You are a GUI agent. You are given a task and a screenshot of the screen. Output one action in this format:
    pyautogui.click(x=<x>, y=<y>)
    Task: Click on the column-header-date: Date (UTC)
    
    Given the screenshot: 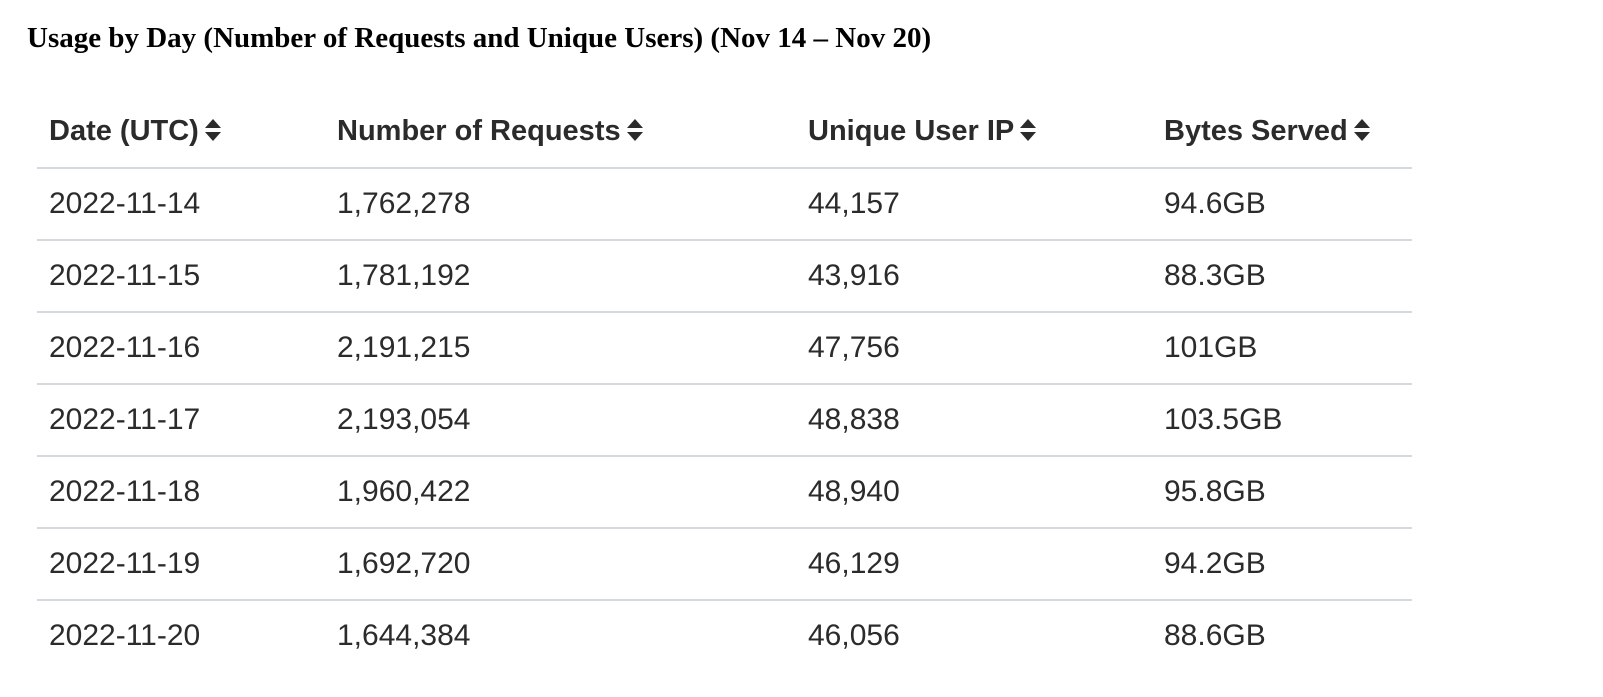 What is the action you would take?
    pyautogui.click(x=181, y=132)
    